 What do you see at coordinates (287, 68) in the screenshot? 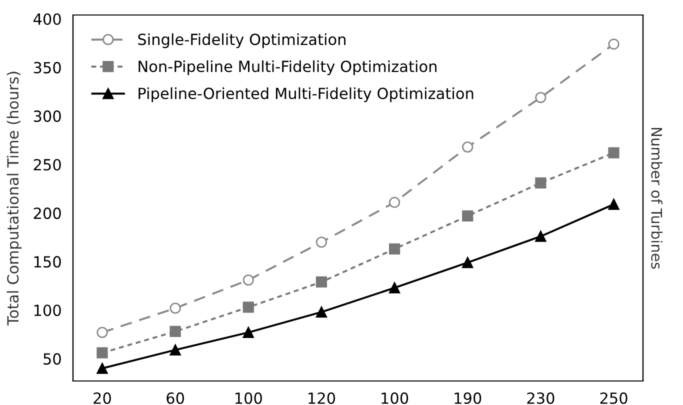
I see `legend-label: Non-Pipeline Multi-Fidelity Optimization` at bounding box center [287, 68].